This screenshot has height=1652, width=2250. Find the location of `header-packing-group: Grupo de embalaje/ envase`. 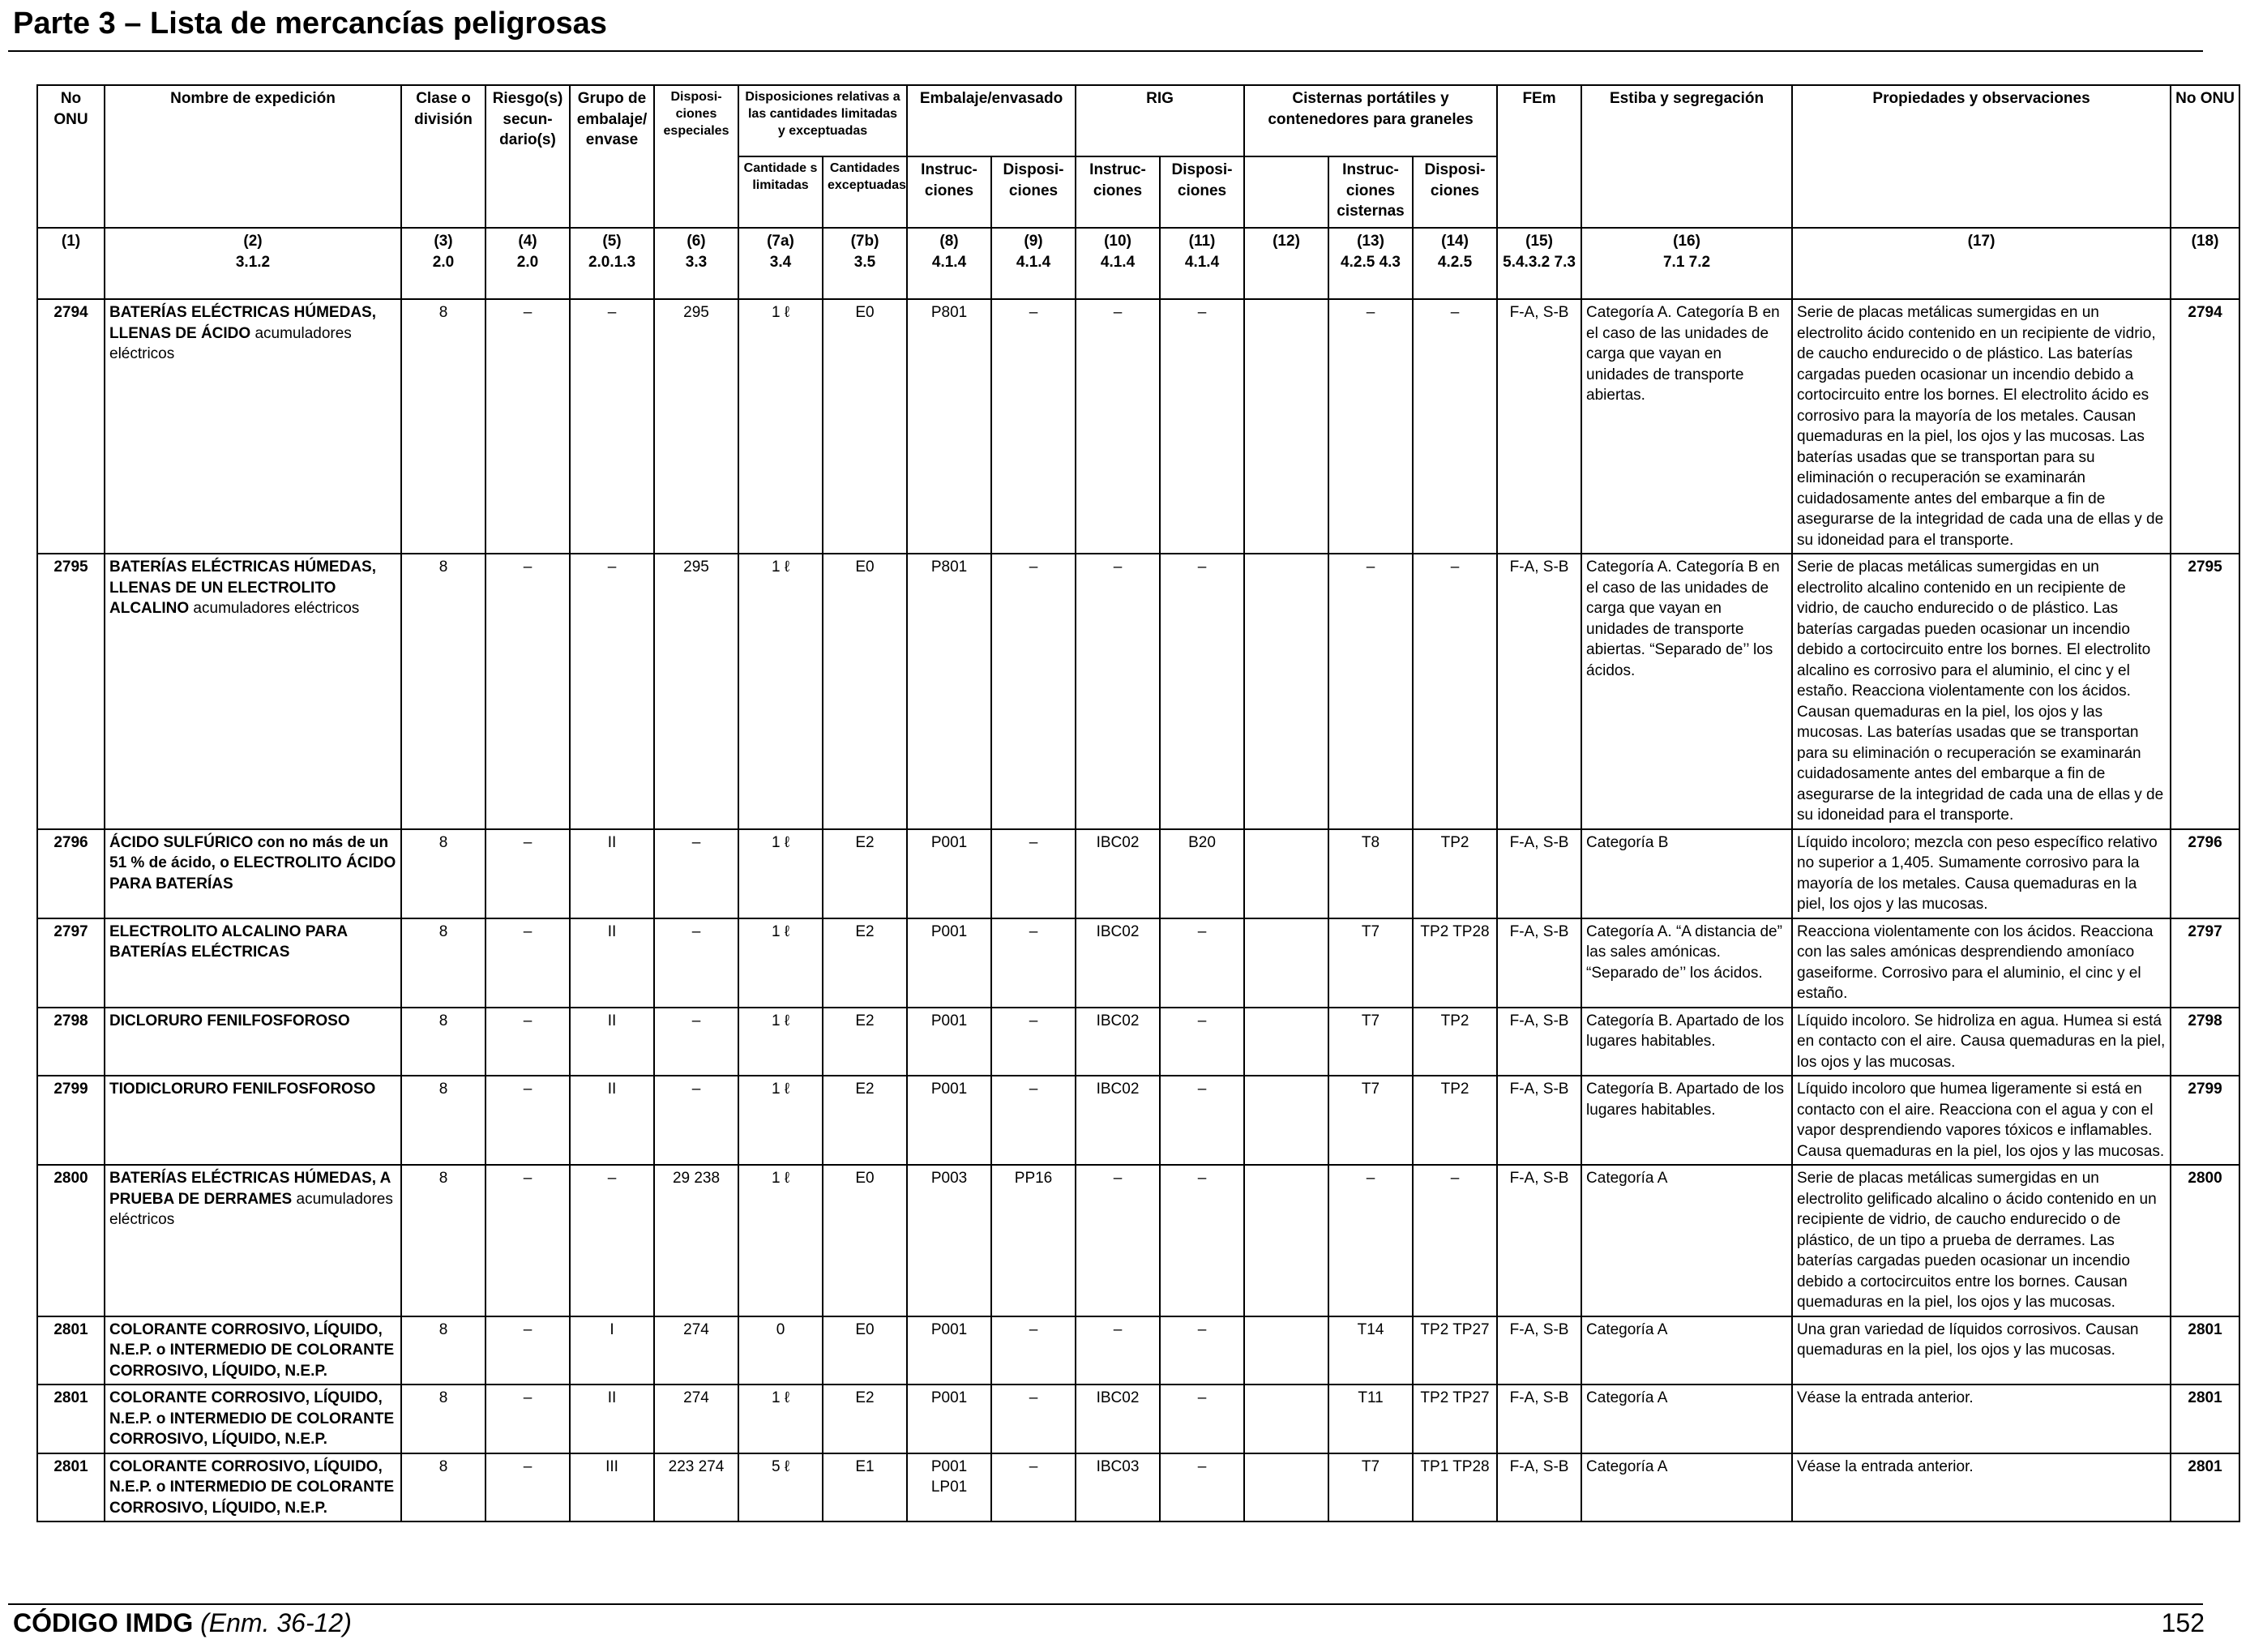

header-packing-group: Grupo de embalaje/ envase is located at coordinates (612, 157).